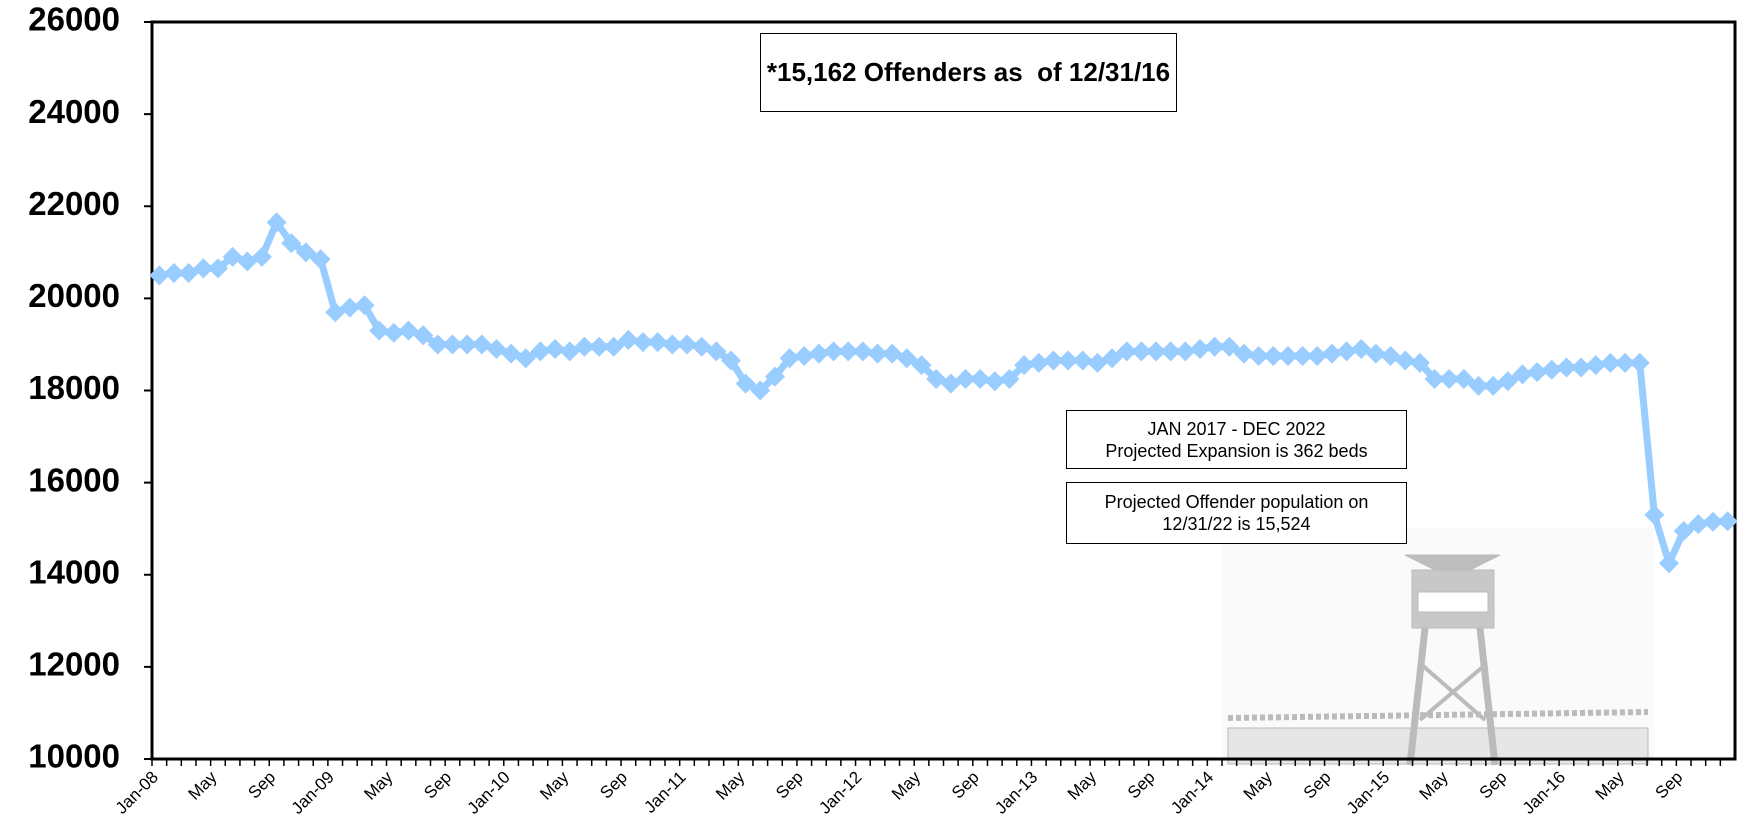 The height and width of the screenshot is (830, 1737). Describe the element at coordinates (137, 793) in the screenshot. I see `x-tick-label: Jan-08` at that location.